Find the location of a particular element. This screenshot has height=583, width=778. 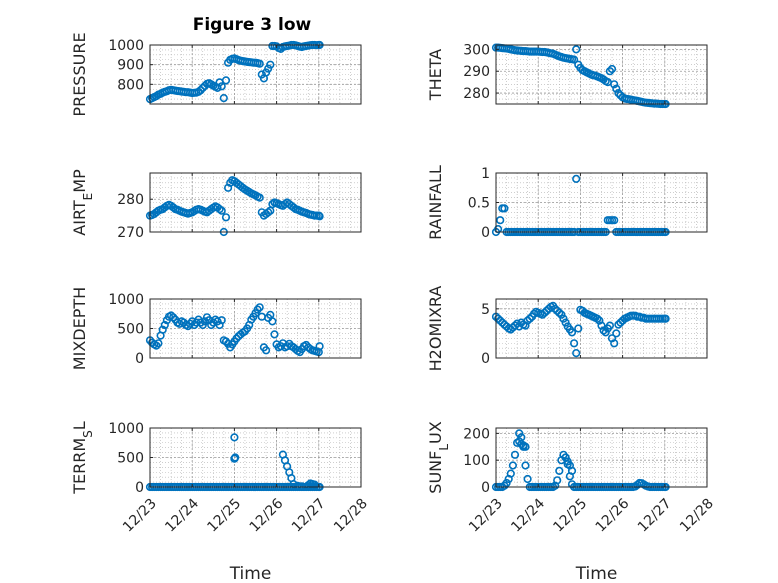

y-axis-label: SUNFLUX is located at coordinates (438, 457).